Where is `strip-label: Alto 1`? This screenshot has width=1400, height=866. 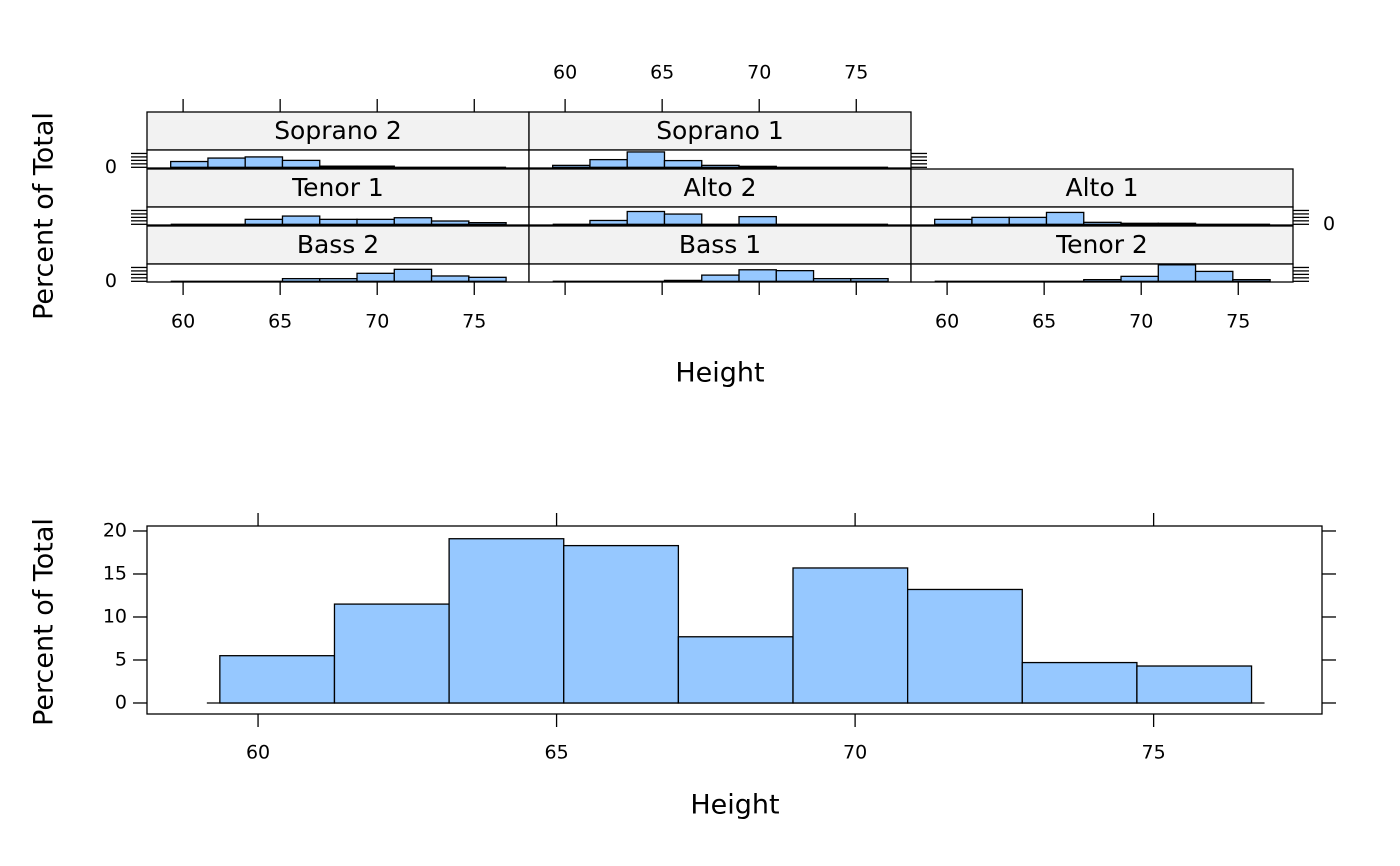
strip-label: Alto 1 is located at coordinates (1102, 187).